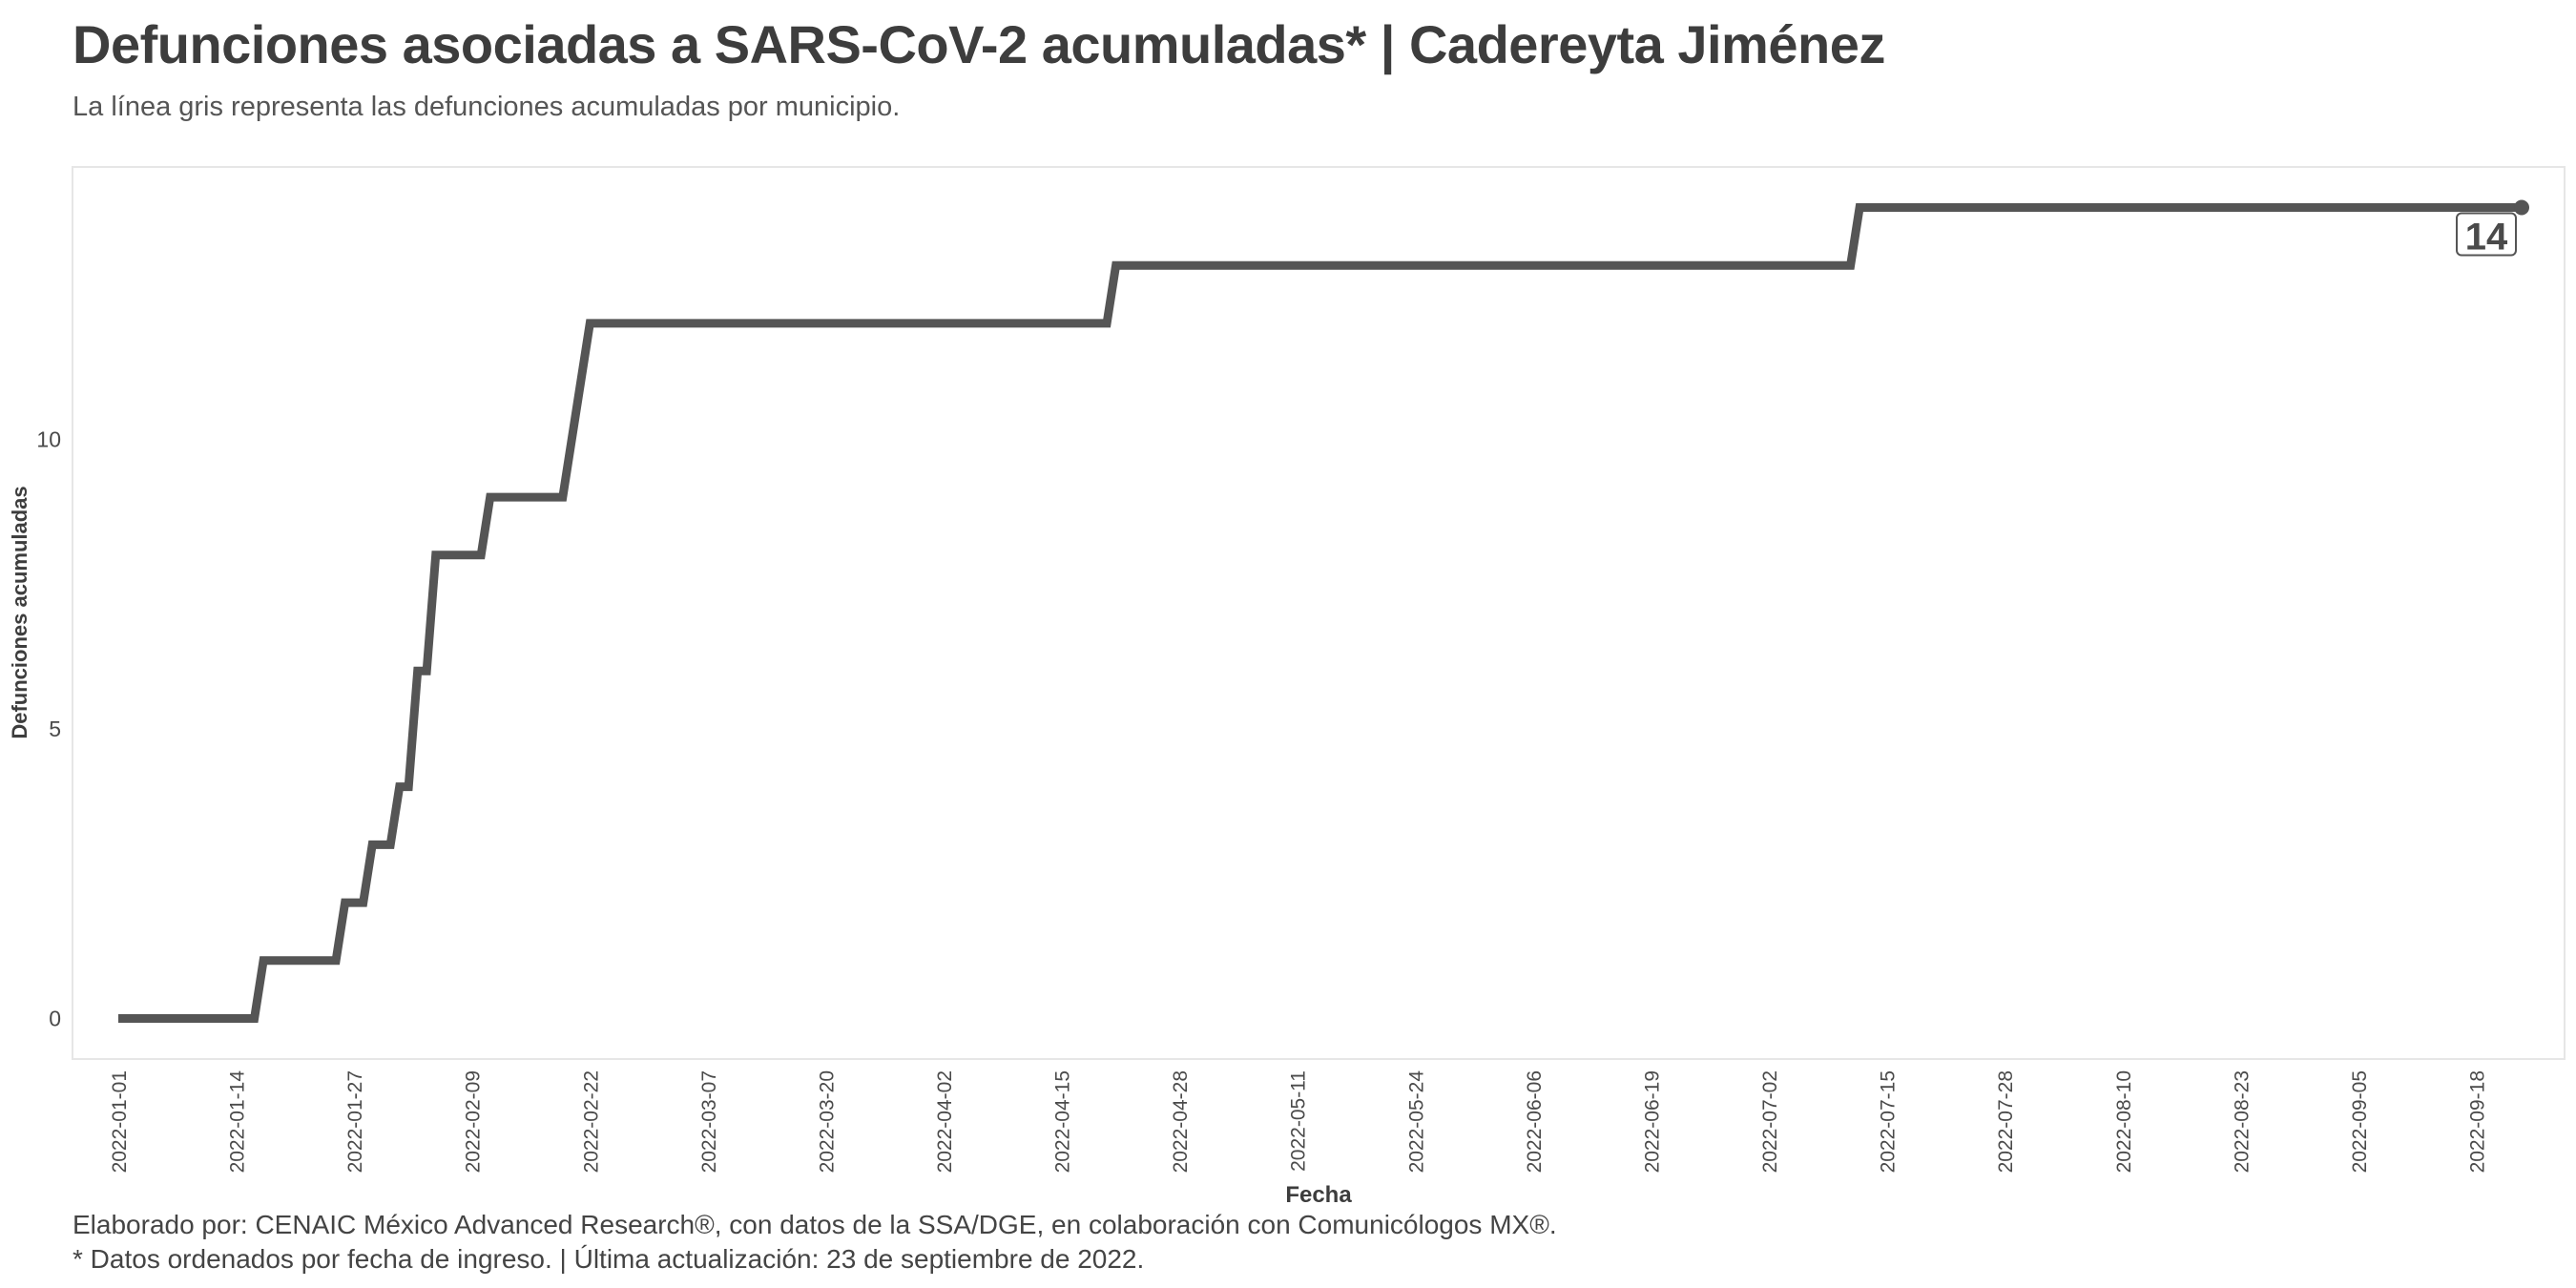  Describe the element at coordinates (48, 728) in the screenshot. I see `y-axis-ticks: 0 5 10` at that location.